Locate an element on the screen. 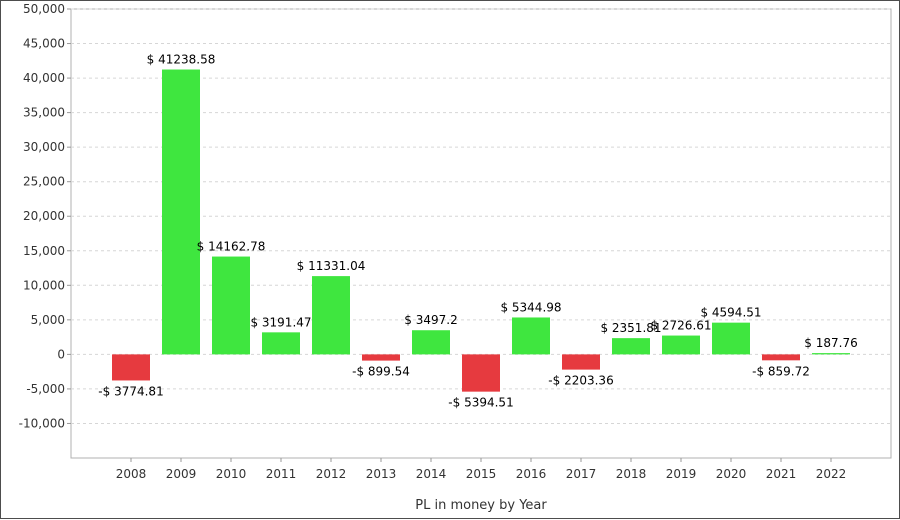 Image resolution: width=900 pixels, height=520 pixels. bar-2012 is located at coordinates (331, 315).